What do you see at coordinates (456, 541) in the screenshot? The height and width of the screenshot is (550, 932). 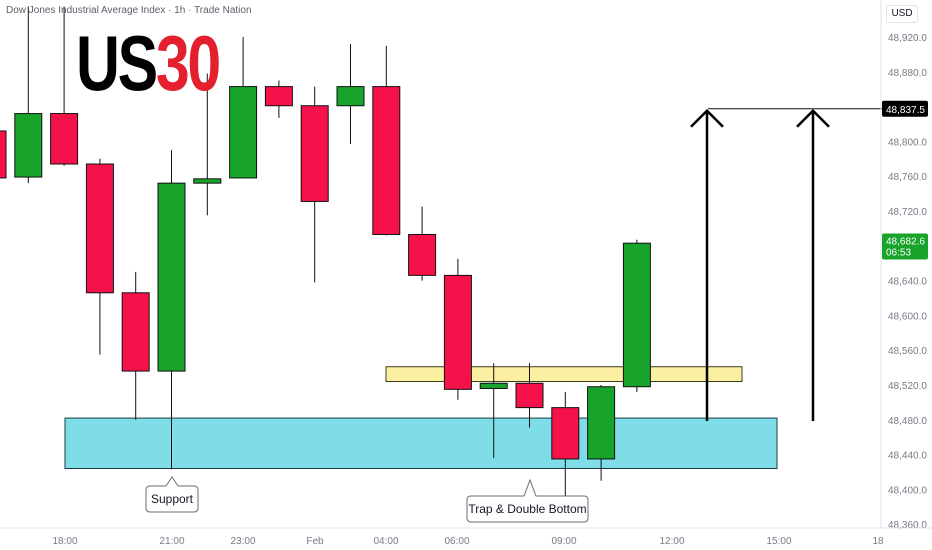 I see `time-tick-label: 06:00` at bounding box center [456, 541].